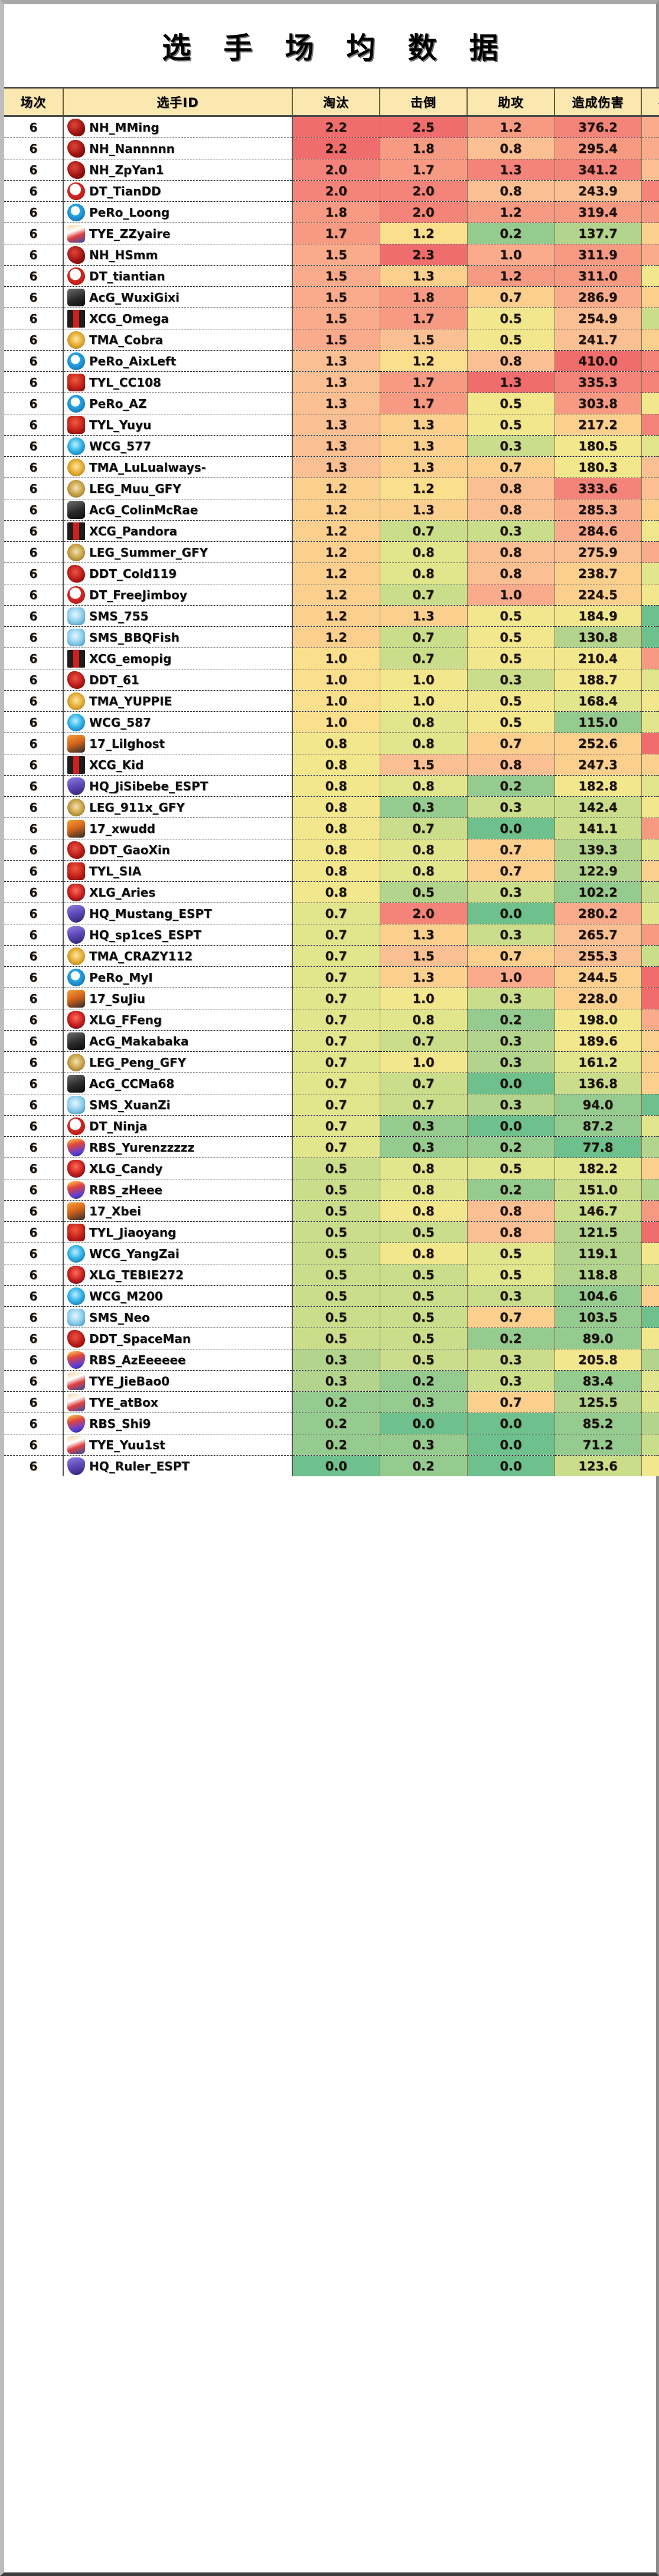 This screenshot has width=659, height=2576. I want to click on cell-kills: 1.0, so click(336, 680).